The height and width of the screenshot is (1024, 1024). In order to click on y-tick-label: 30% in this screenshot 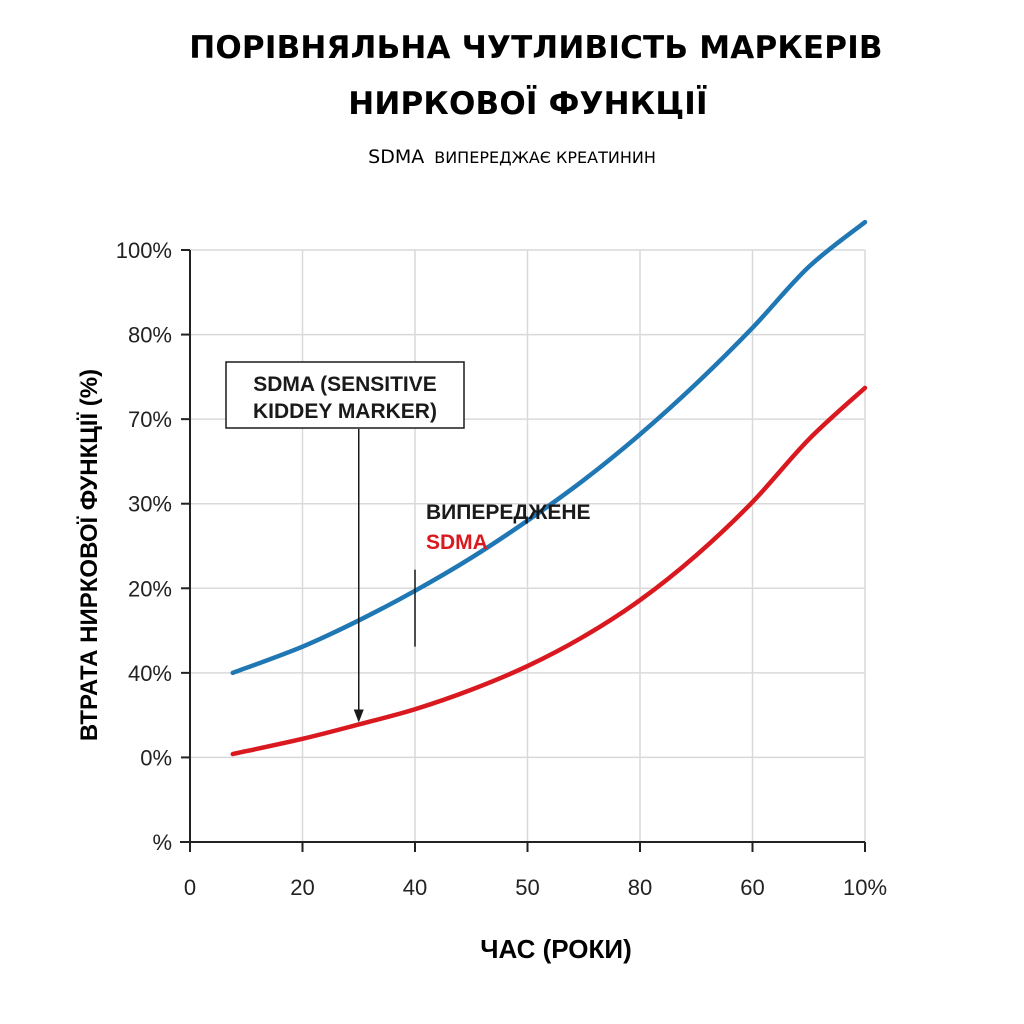, I will do `click(150, 504)`.